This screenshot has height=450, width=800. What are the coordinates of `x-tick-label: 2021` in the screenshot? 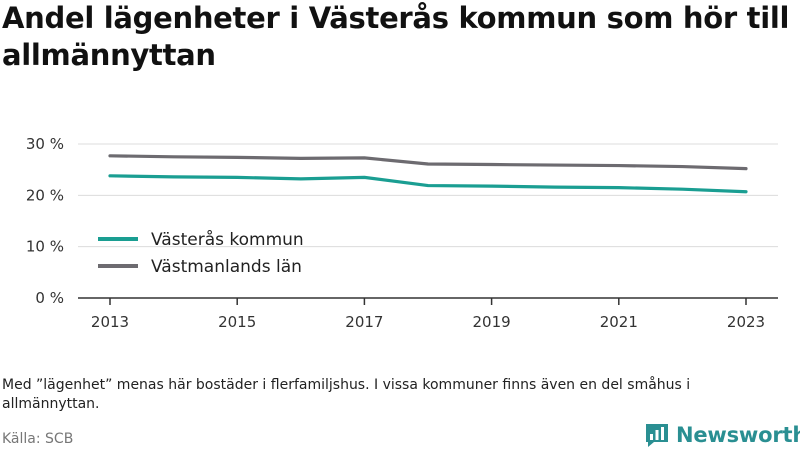 It's located at (619, 322).